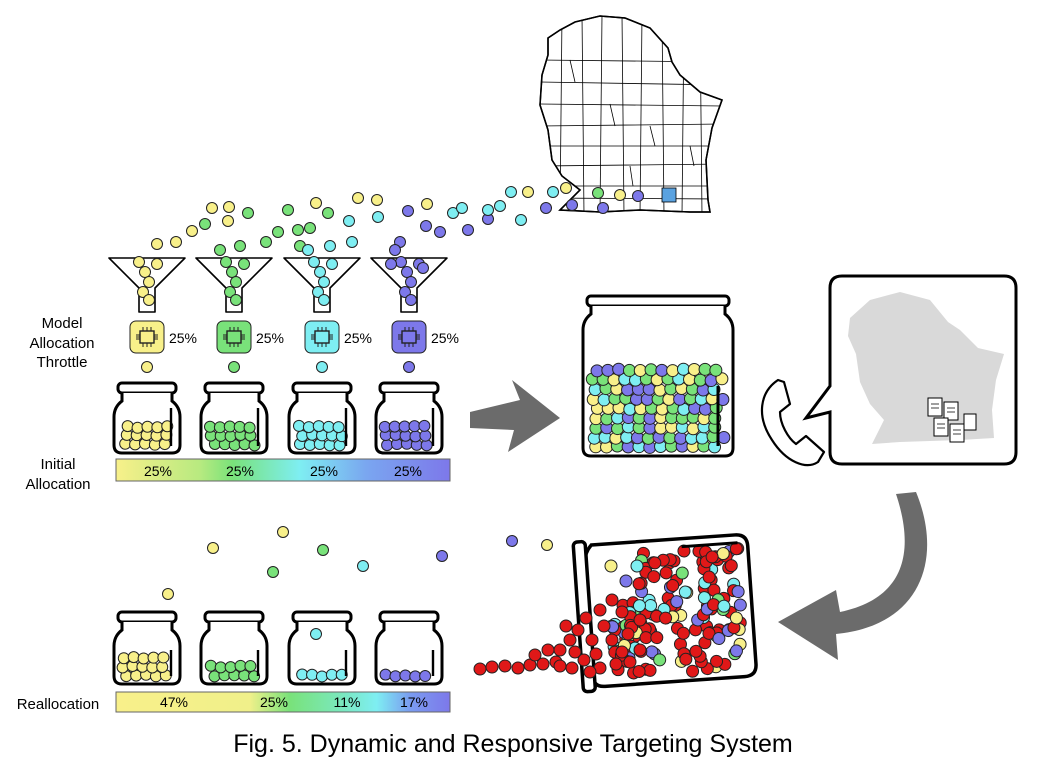 The image size is (1046, 784). What do you see at coordinates (62, 323) in the screenshot?
I see `label-model: Model` at bounding box center [62, 323].